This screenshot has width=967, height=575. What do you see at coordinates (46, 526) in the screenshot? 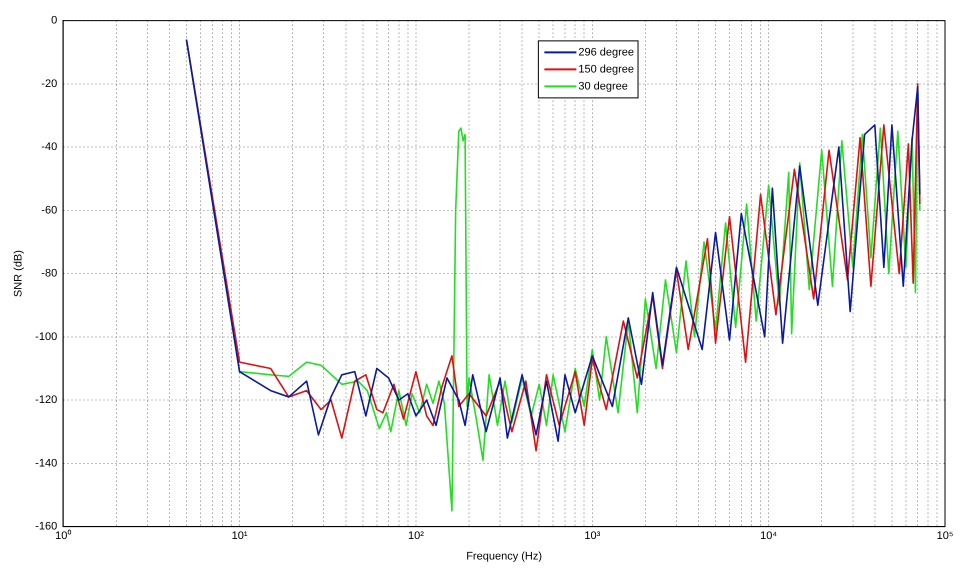
I see `y-tick-label: -160` at bounding box center [46, 526].